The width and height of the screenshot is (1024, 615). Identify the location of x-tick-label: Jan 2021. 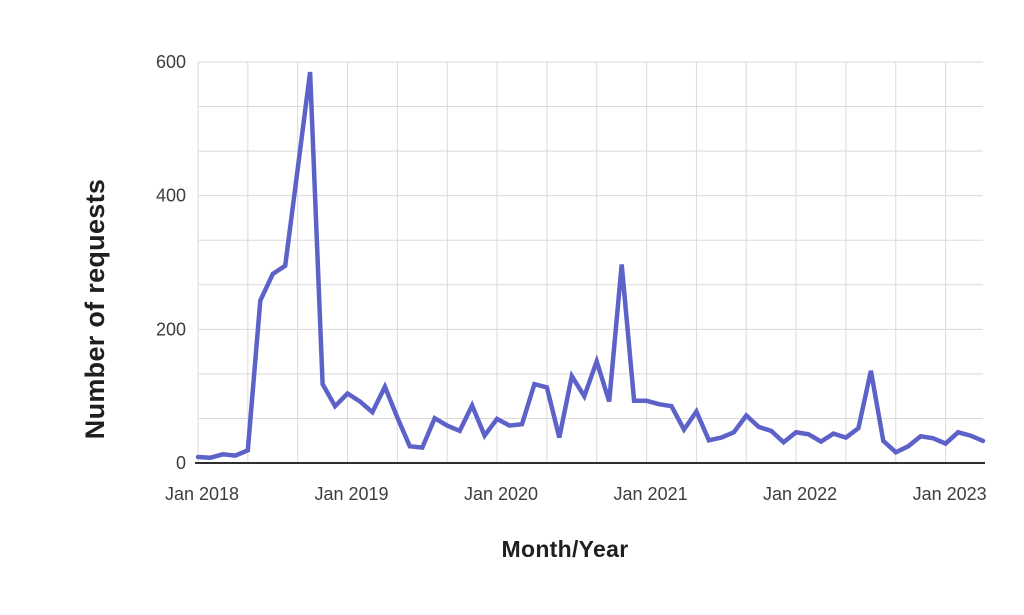
(651, 494).